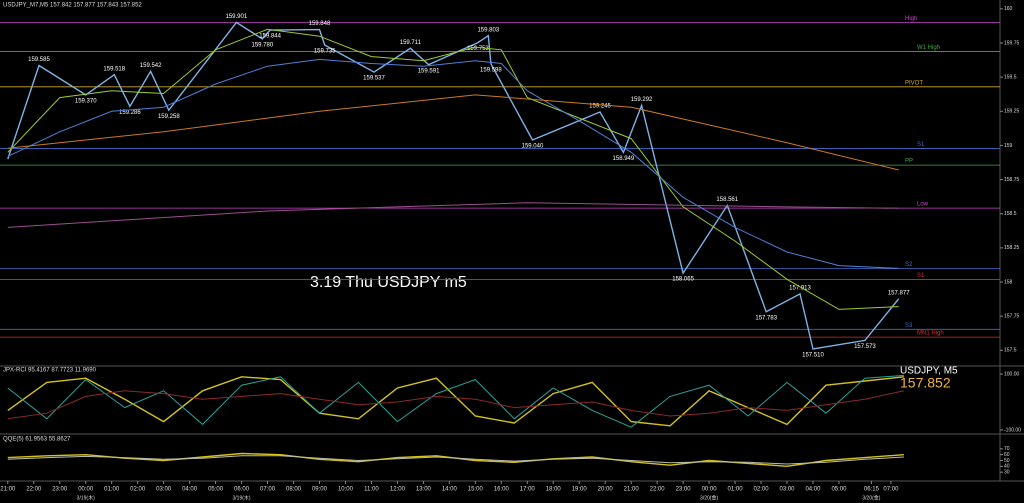  What do you see at coordinates (1008, 282) in the screenshot?
I see `y-tick-label: 158` at bounding box center [1008, 282].